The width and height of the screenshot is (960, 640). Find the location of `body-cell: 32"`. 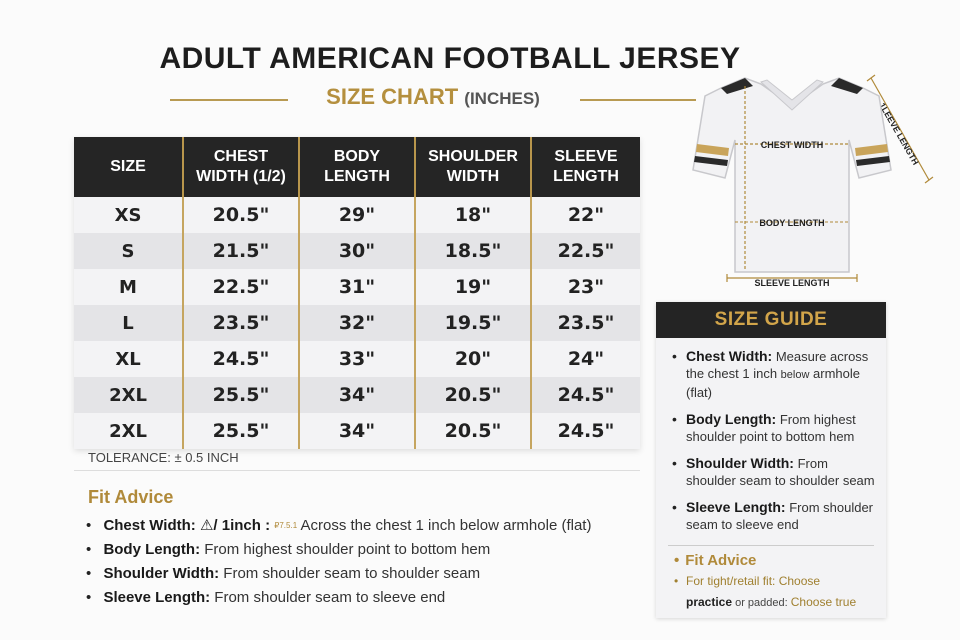

body-cell: 32" is located at coordinates (357, 323).